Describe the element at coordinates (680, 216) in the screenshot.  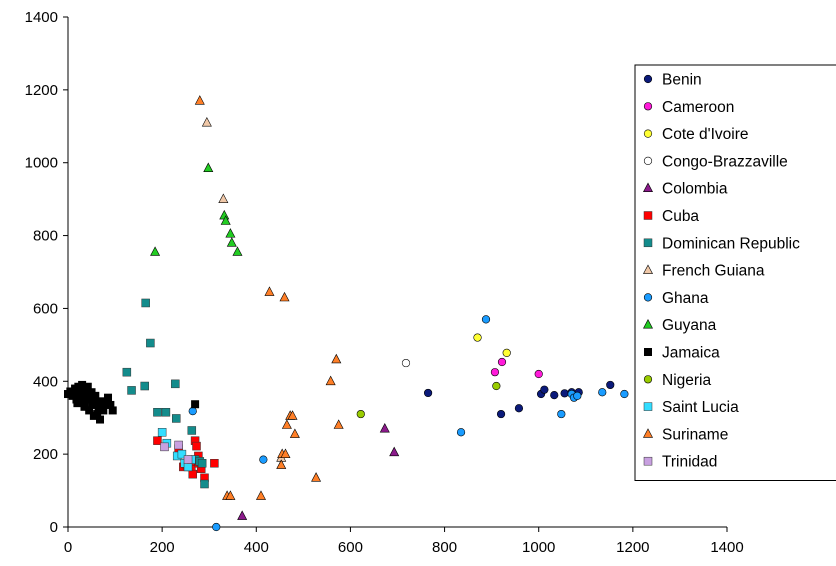
I see `legend-label: Cuba` at that location.